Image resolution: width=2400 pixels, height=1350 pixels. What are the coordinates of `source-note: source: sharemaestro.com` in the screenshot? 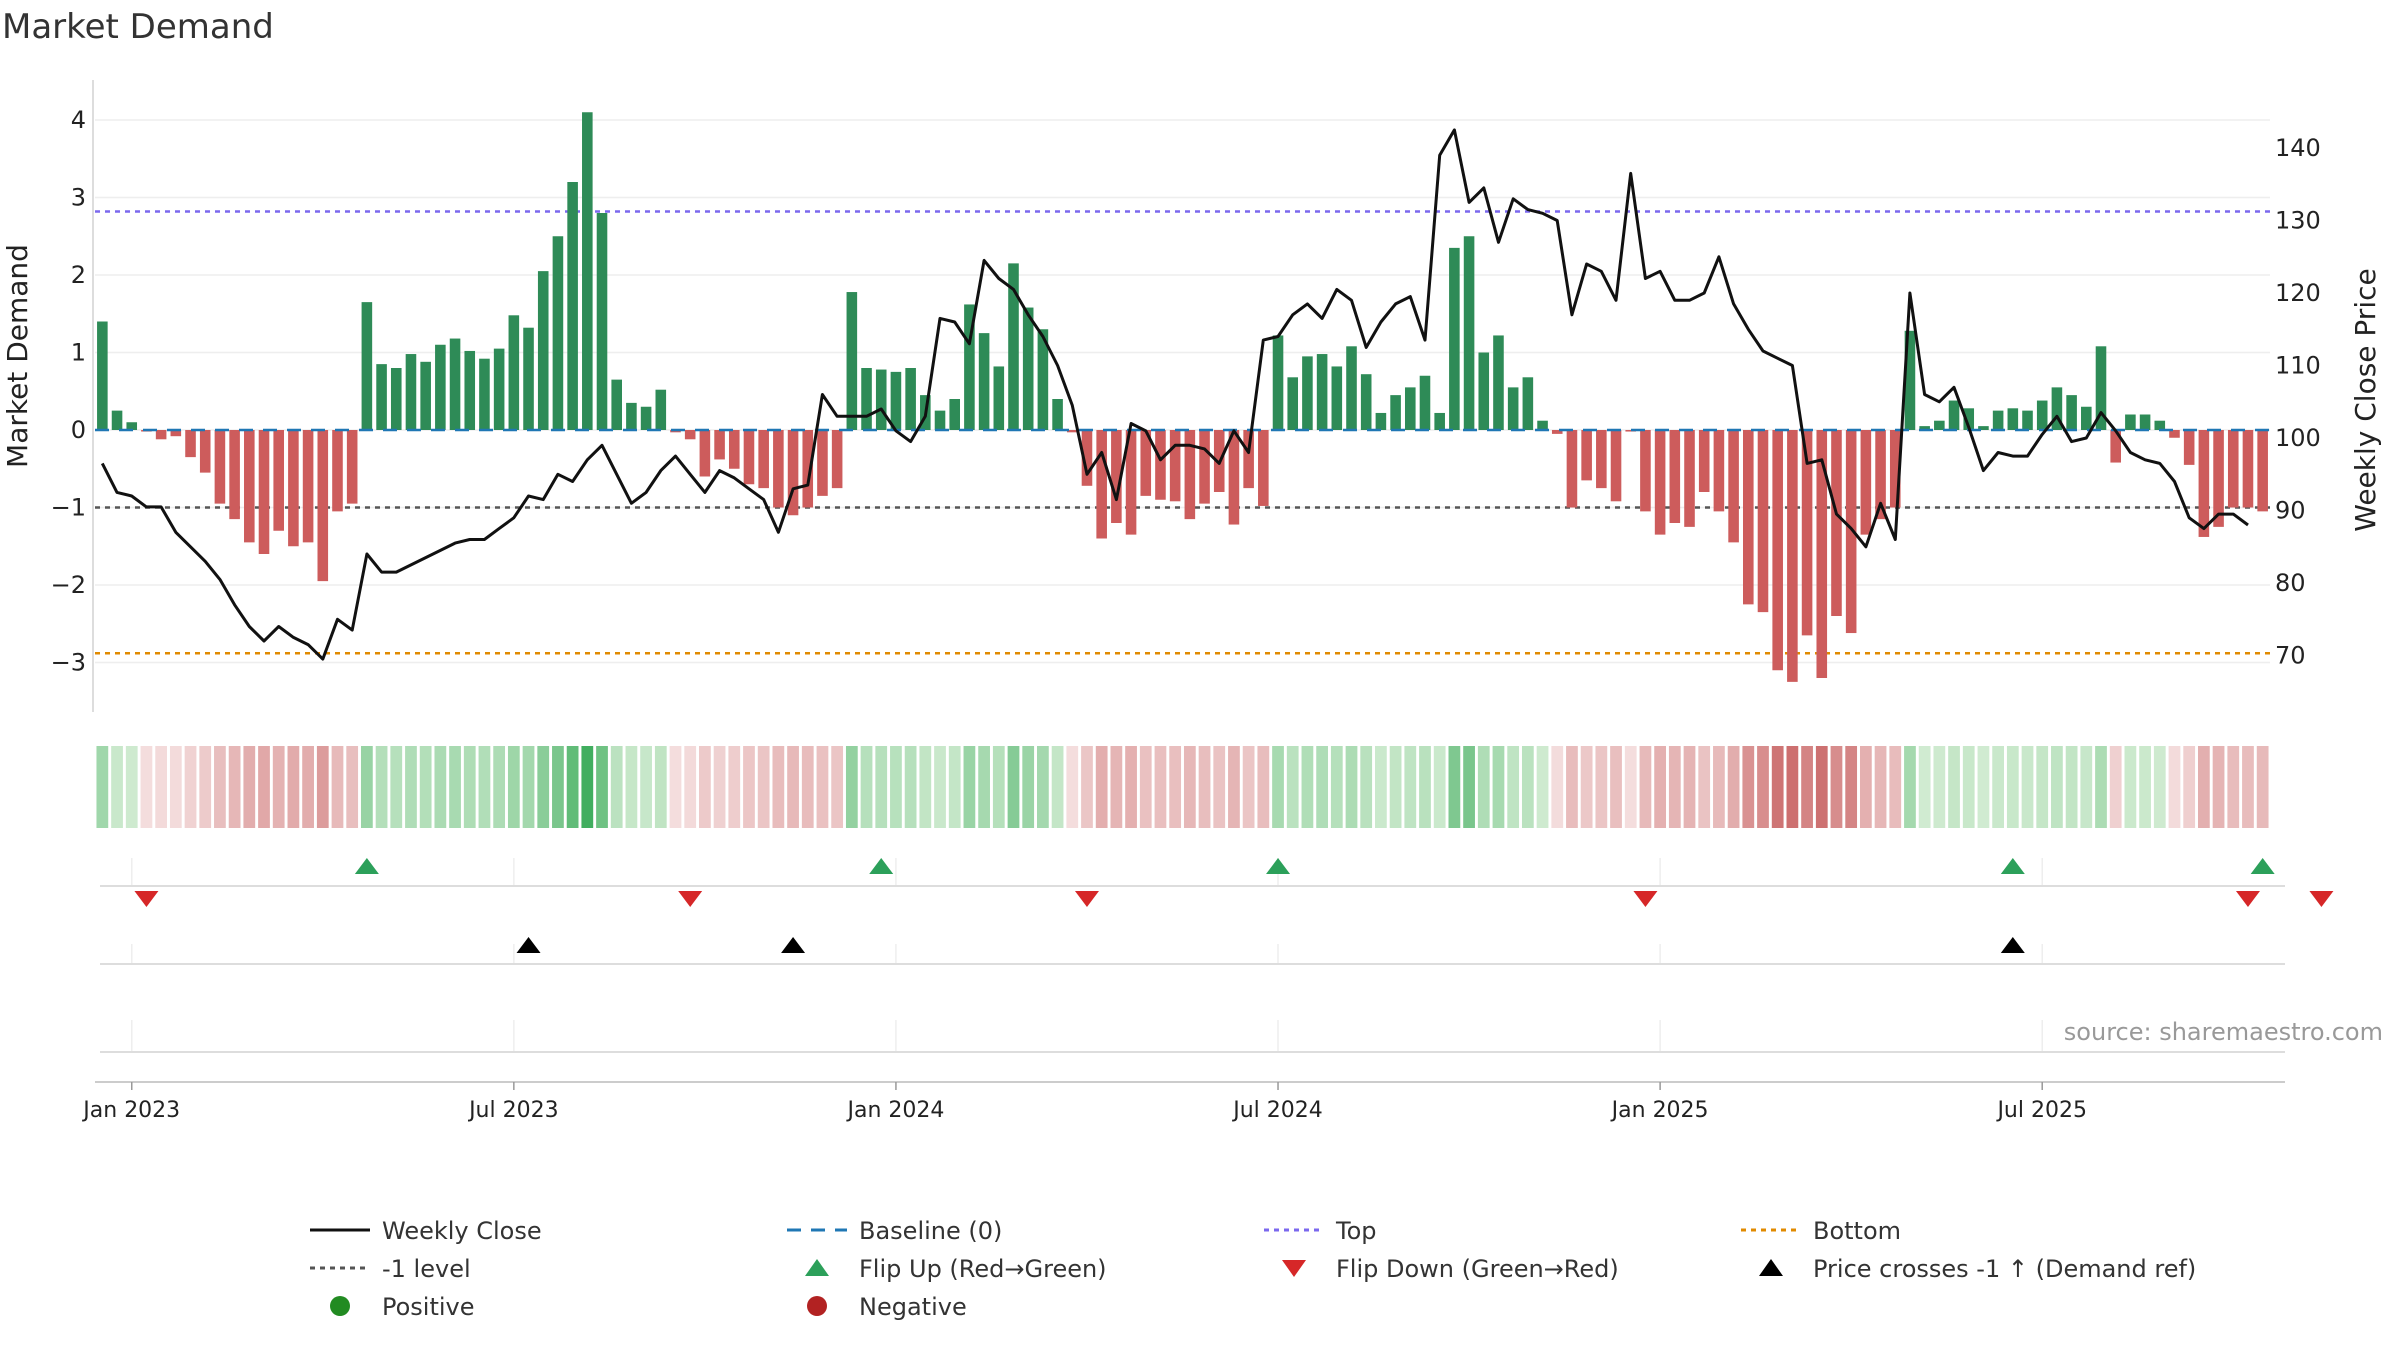 It's located at (2223, 1032).